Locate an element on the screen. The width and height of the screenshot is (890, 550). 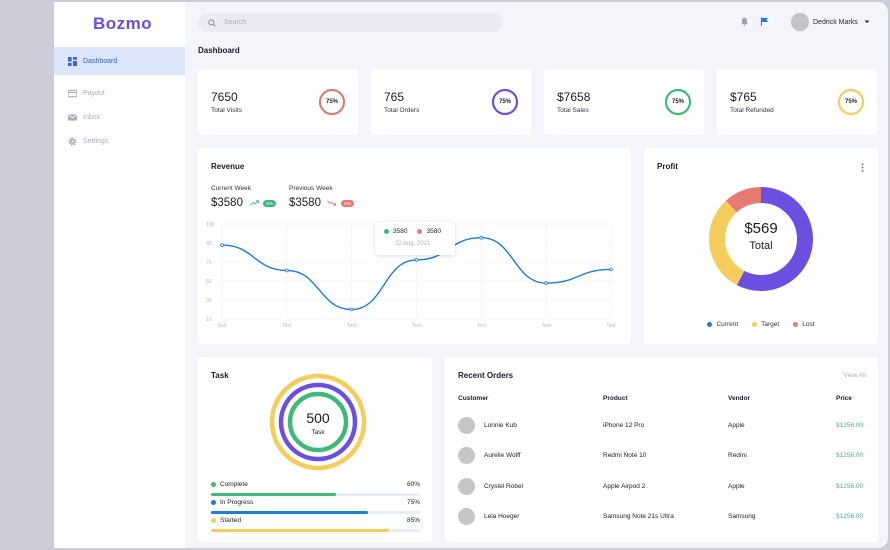
donut-segment-target is located at coordinates (761, 239).